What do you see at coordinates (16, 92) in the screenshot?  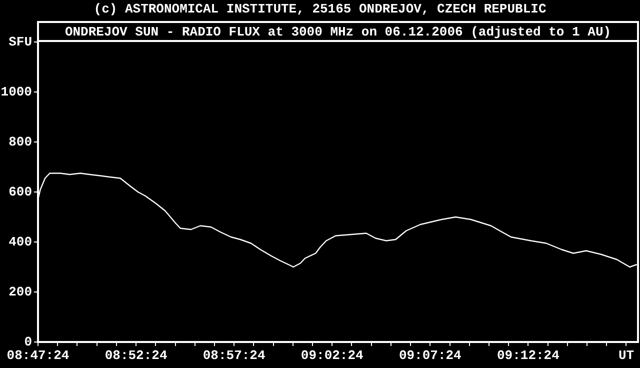 I see `y-tick-label: 1000` at bounding box center [16, 92].